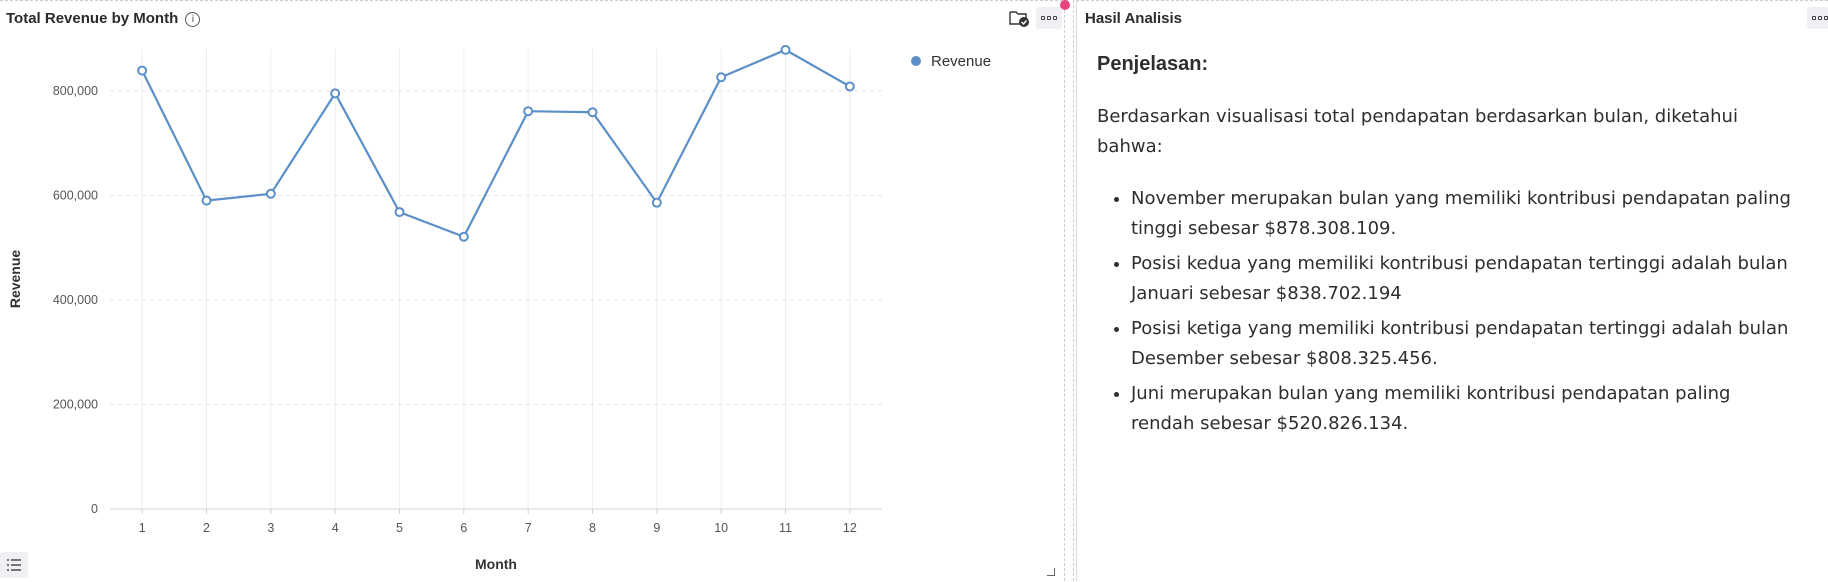  I want to click on x-tick-label: 7, so click(528, 528).